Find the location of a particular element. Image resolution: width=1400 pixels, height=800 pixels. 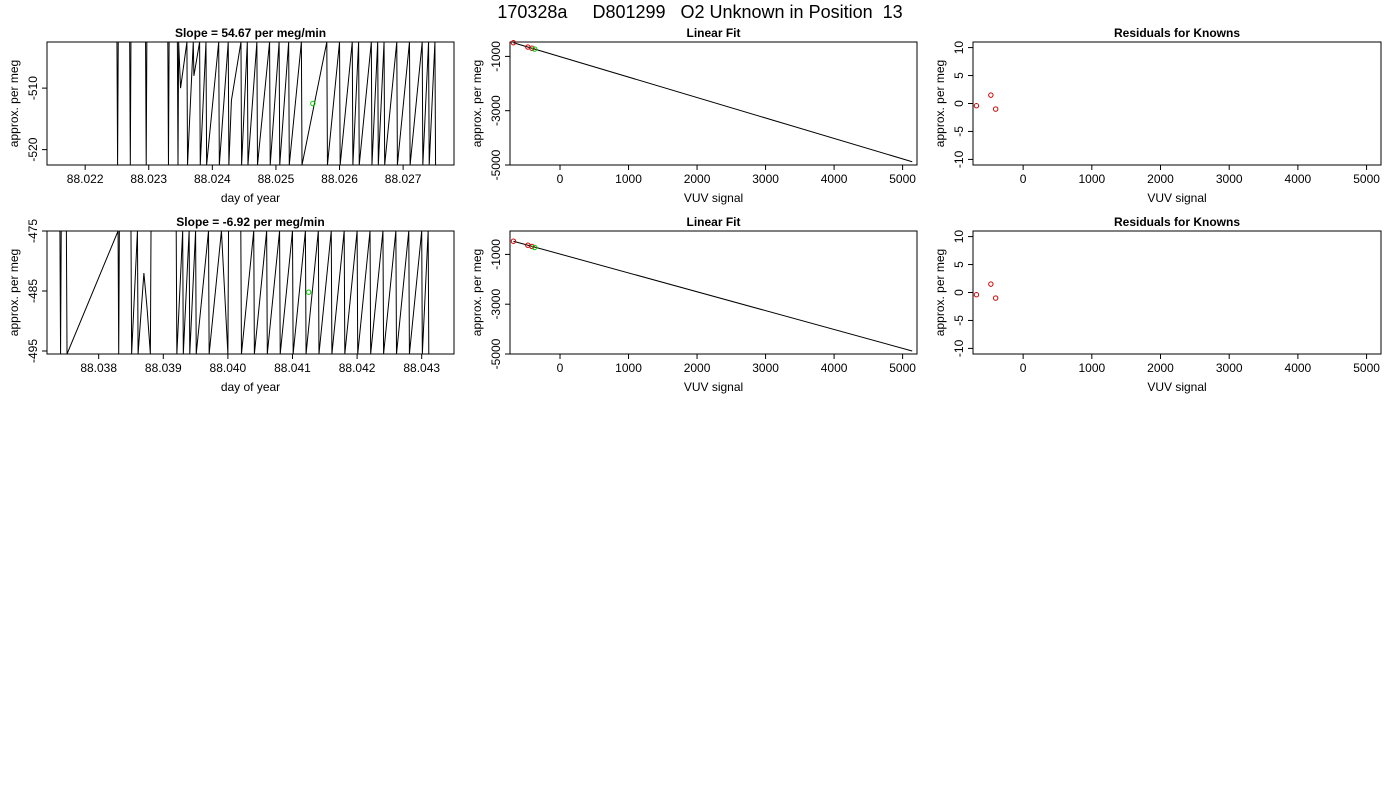

y-tick-label: -495 is located at coordinates (33, 351).